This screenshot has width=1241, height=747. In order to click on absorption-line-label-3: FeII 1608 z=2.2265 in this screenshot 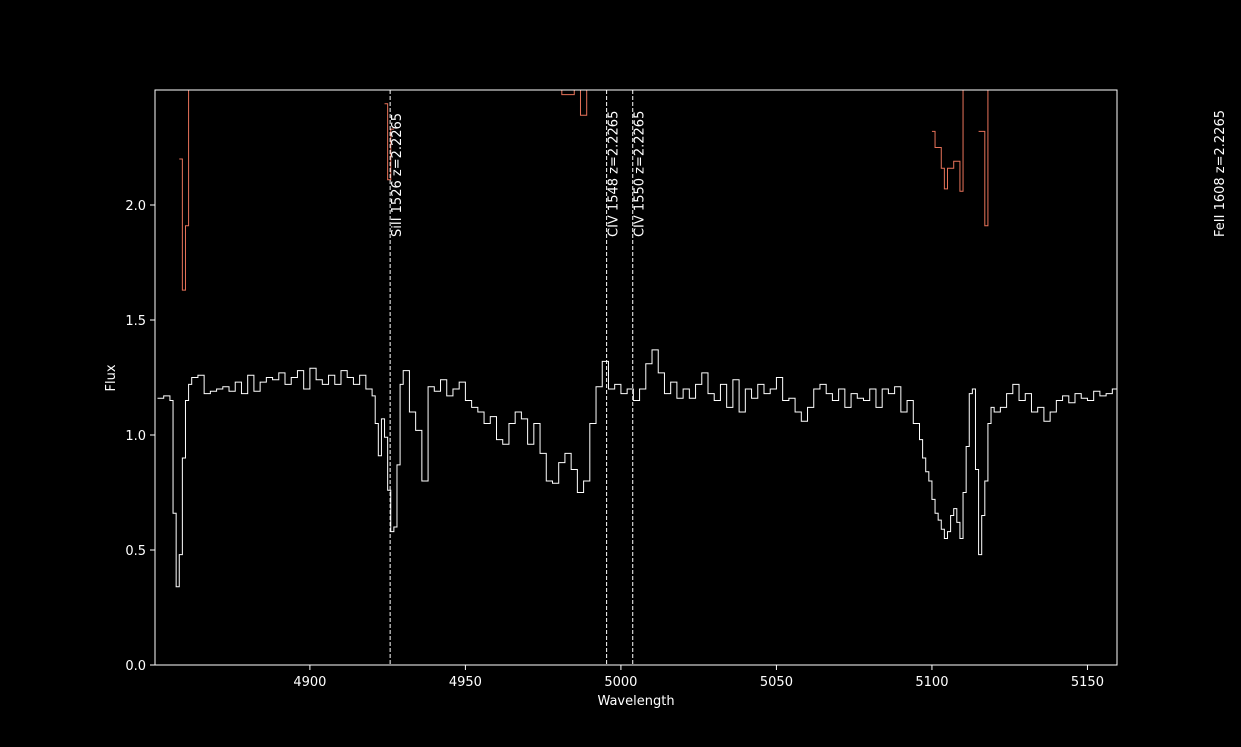, I will do `click(1220, 173)`.